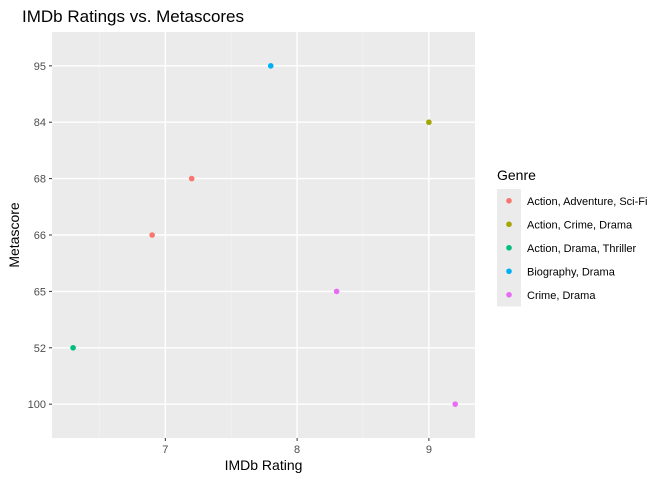 This screenshot has width=672, height=485. What do you see at coordinates (40, 180) in the screenshot?
I see `y-tick-label: 68` at bounding box center [40, 180].